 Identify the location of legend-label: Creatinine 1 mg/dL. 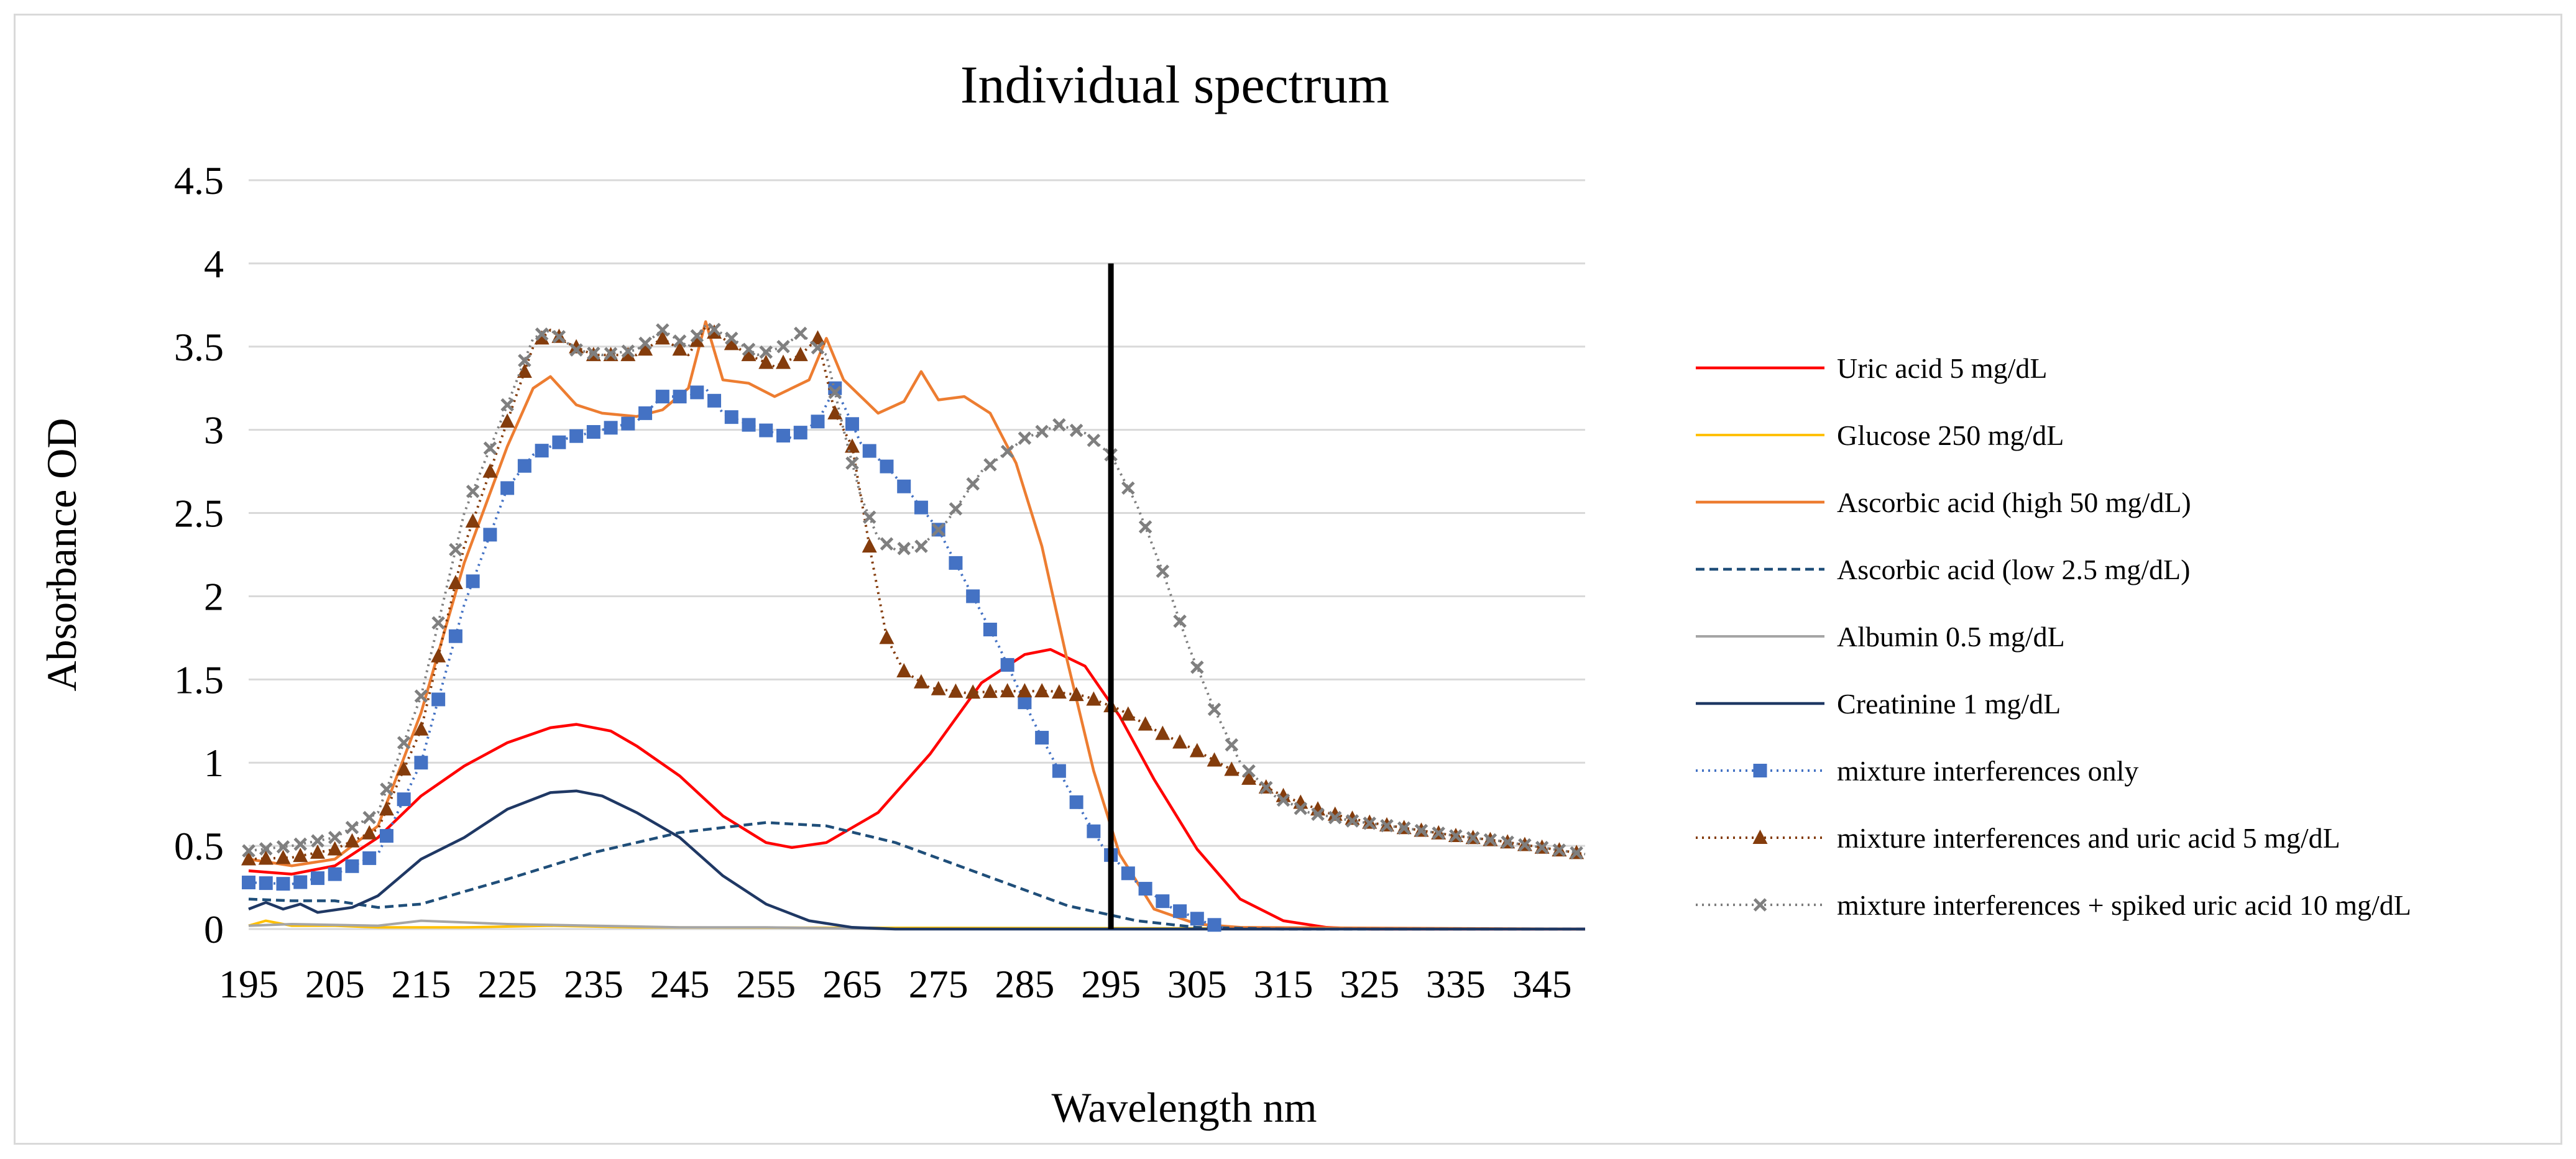
(1949, 704).